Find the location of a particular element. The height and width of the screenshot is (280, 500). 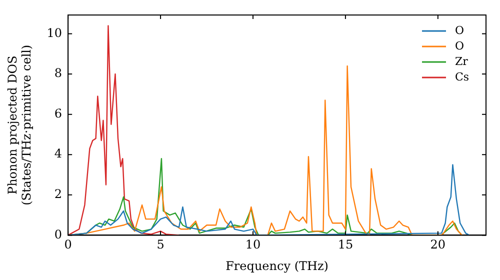

x-axis-title: Frequency (THz) is located at coordinates (277, 265).